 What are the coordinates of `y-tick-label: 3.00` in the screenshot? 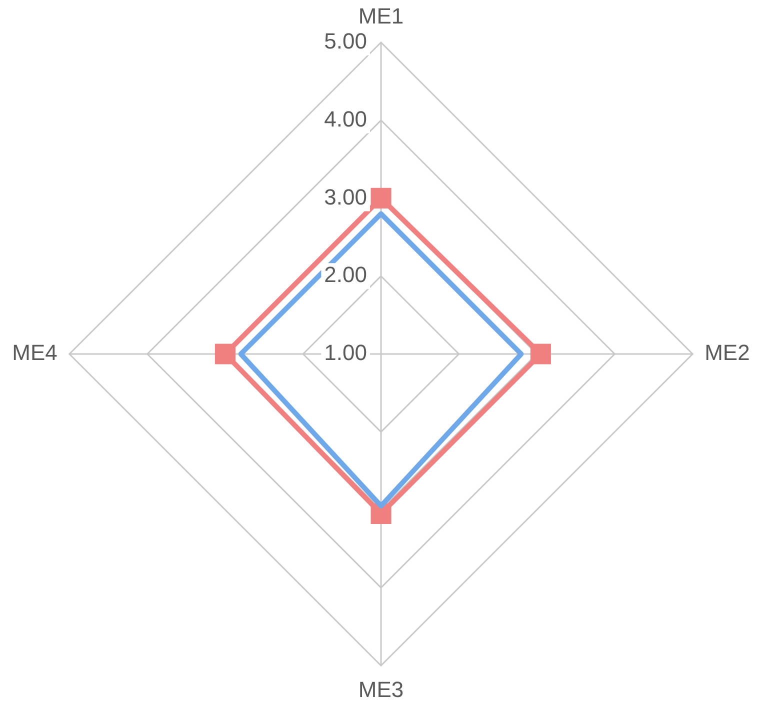 It's located at (345, 197).